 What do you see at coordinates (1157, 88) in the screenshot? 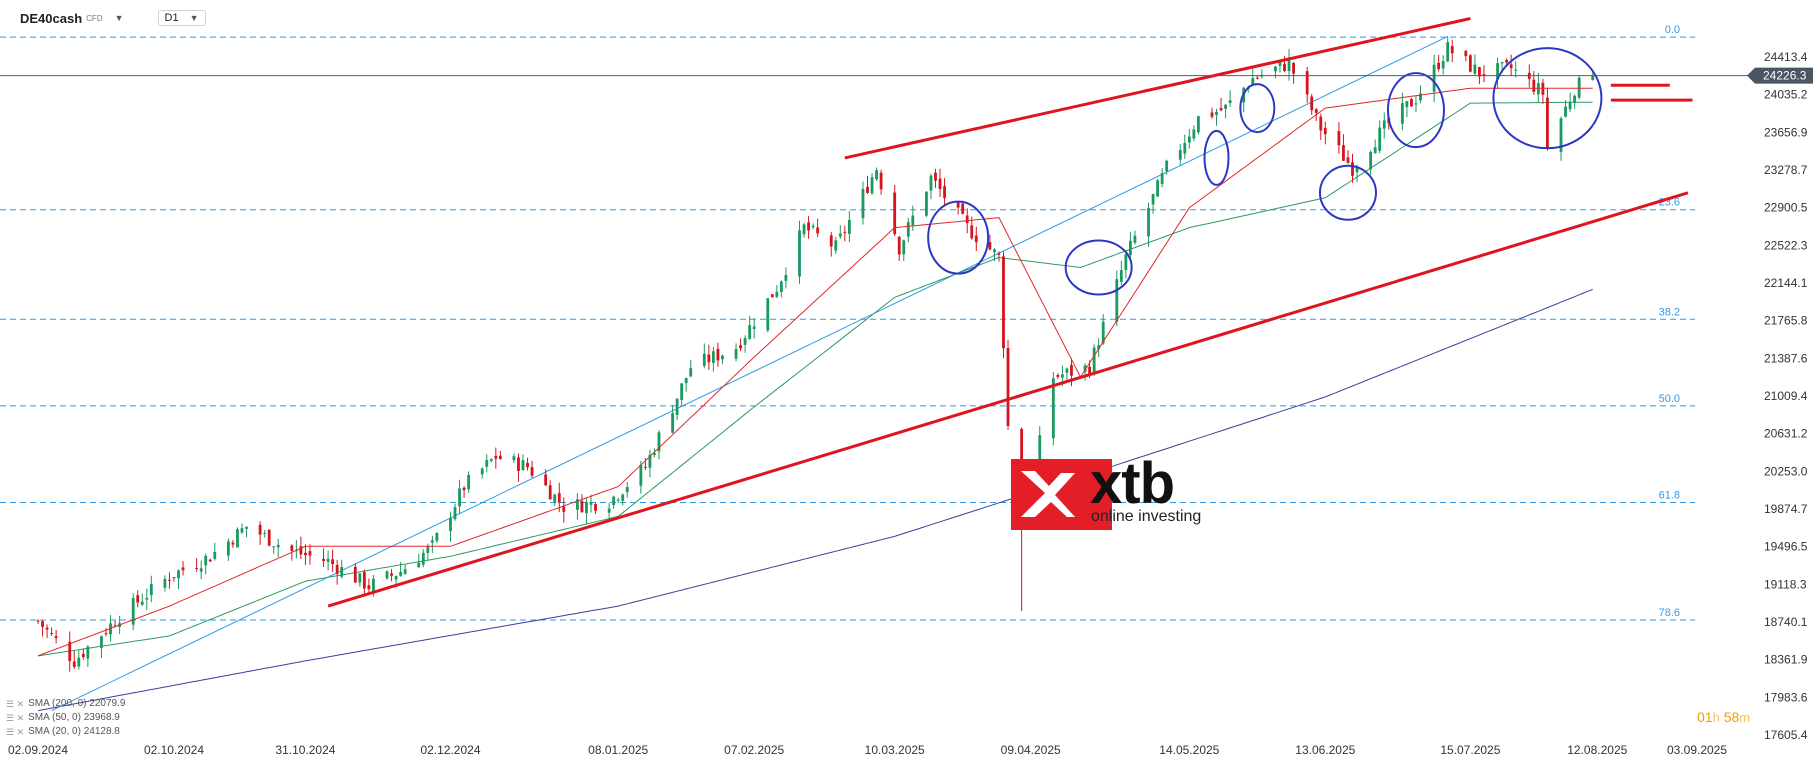
I see `channel-upper-line` at bounding box center [1157, 88].